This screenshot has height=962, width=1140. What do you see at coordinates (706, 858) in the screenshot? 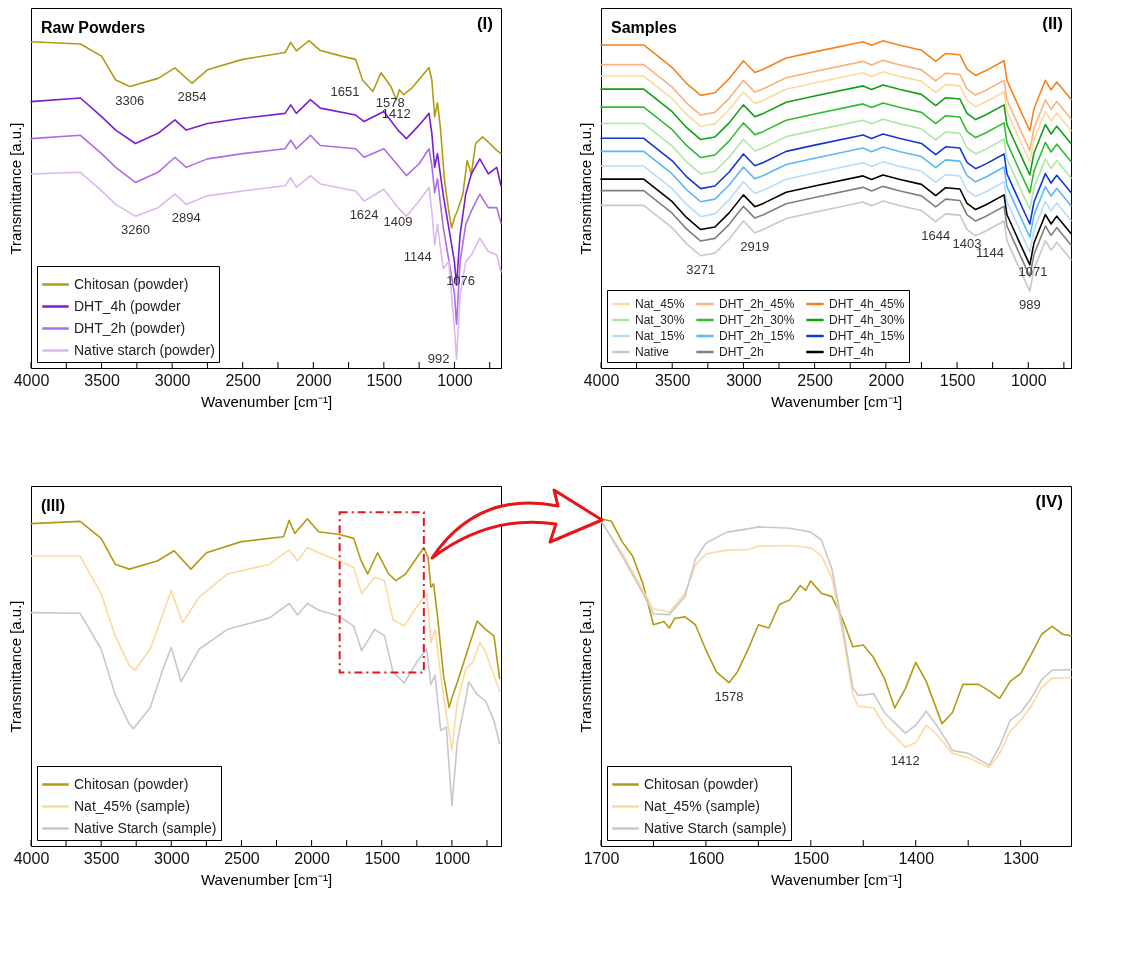
I see `x-tick-label: 1600` at bounding box center [706, 858].